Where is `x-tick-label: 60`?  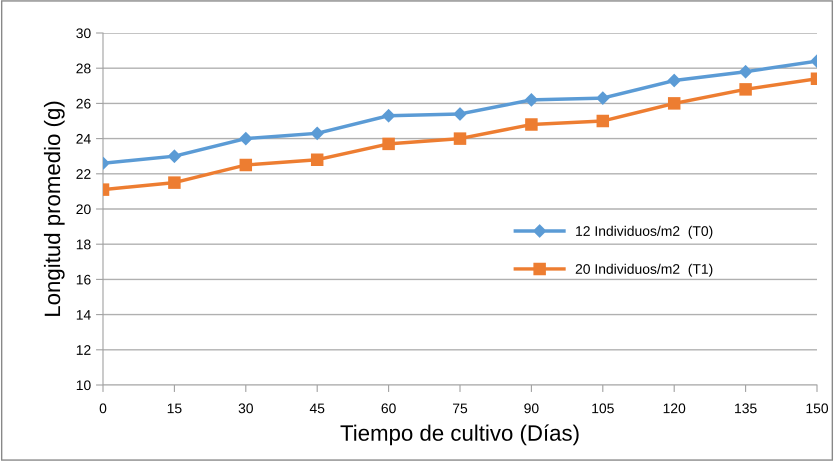
x-tick-label: 60 is located at coordinates (389, 408).